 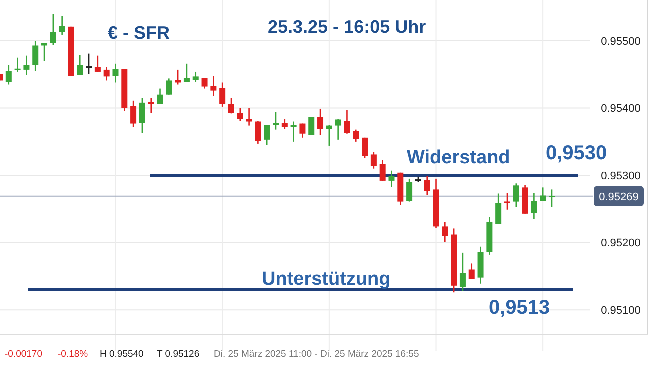 What do you see at coordinates (24, 354) in the screenshot?
I see `text: -0.00170` at bounding box center [24, 354].